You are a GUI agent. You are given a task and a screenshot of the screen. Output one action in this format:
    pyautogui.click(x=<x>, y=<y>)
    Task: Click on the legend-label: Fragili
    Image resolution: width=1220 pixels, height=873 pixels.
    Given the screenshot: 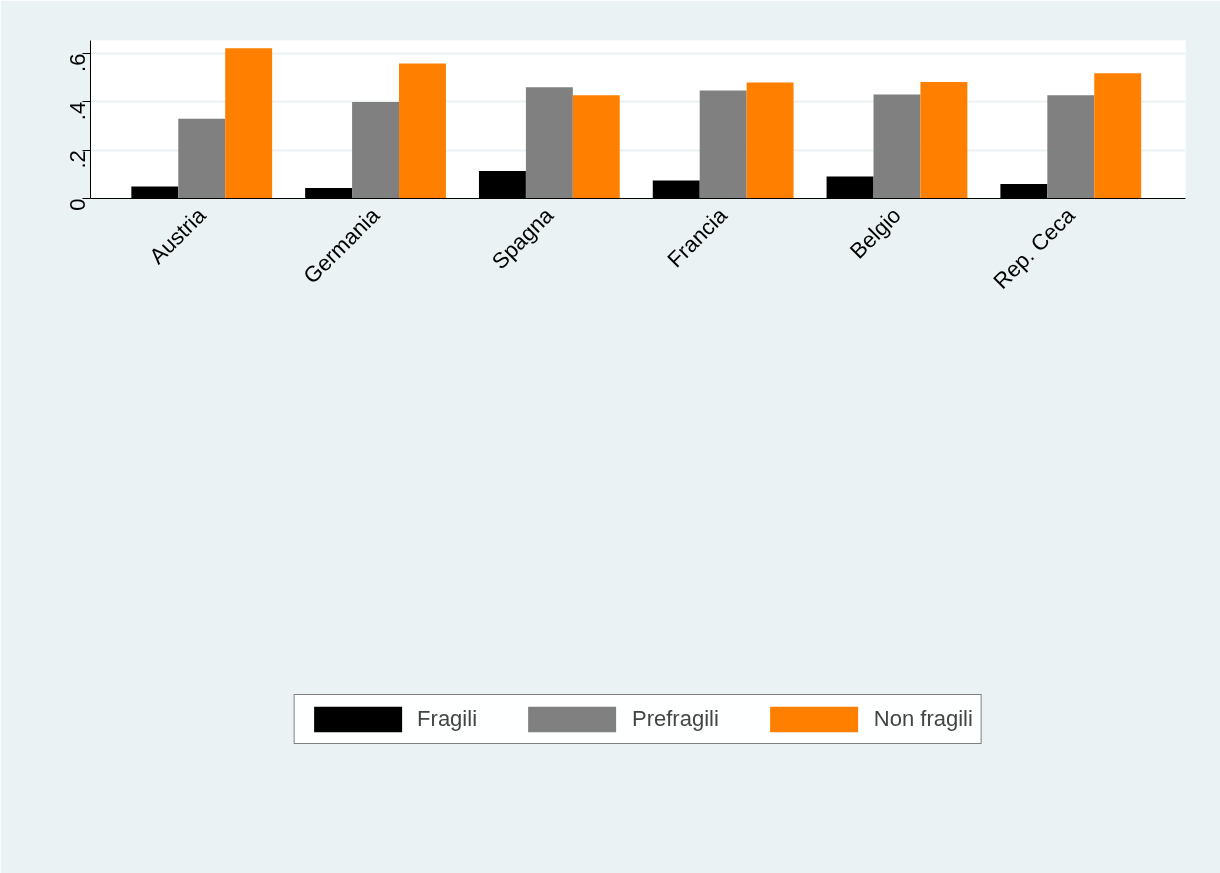 What is the action you would take?
    pyautogui.click(x=447, y=718)
    